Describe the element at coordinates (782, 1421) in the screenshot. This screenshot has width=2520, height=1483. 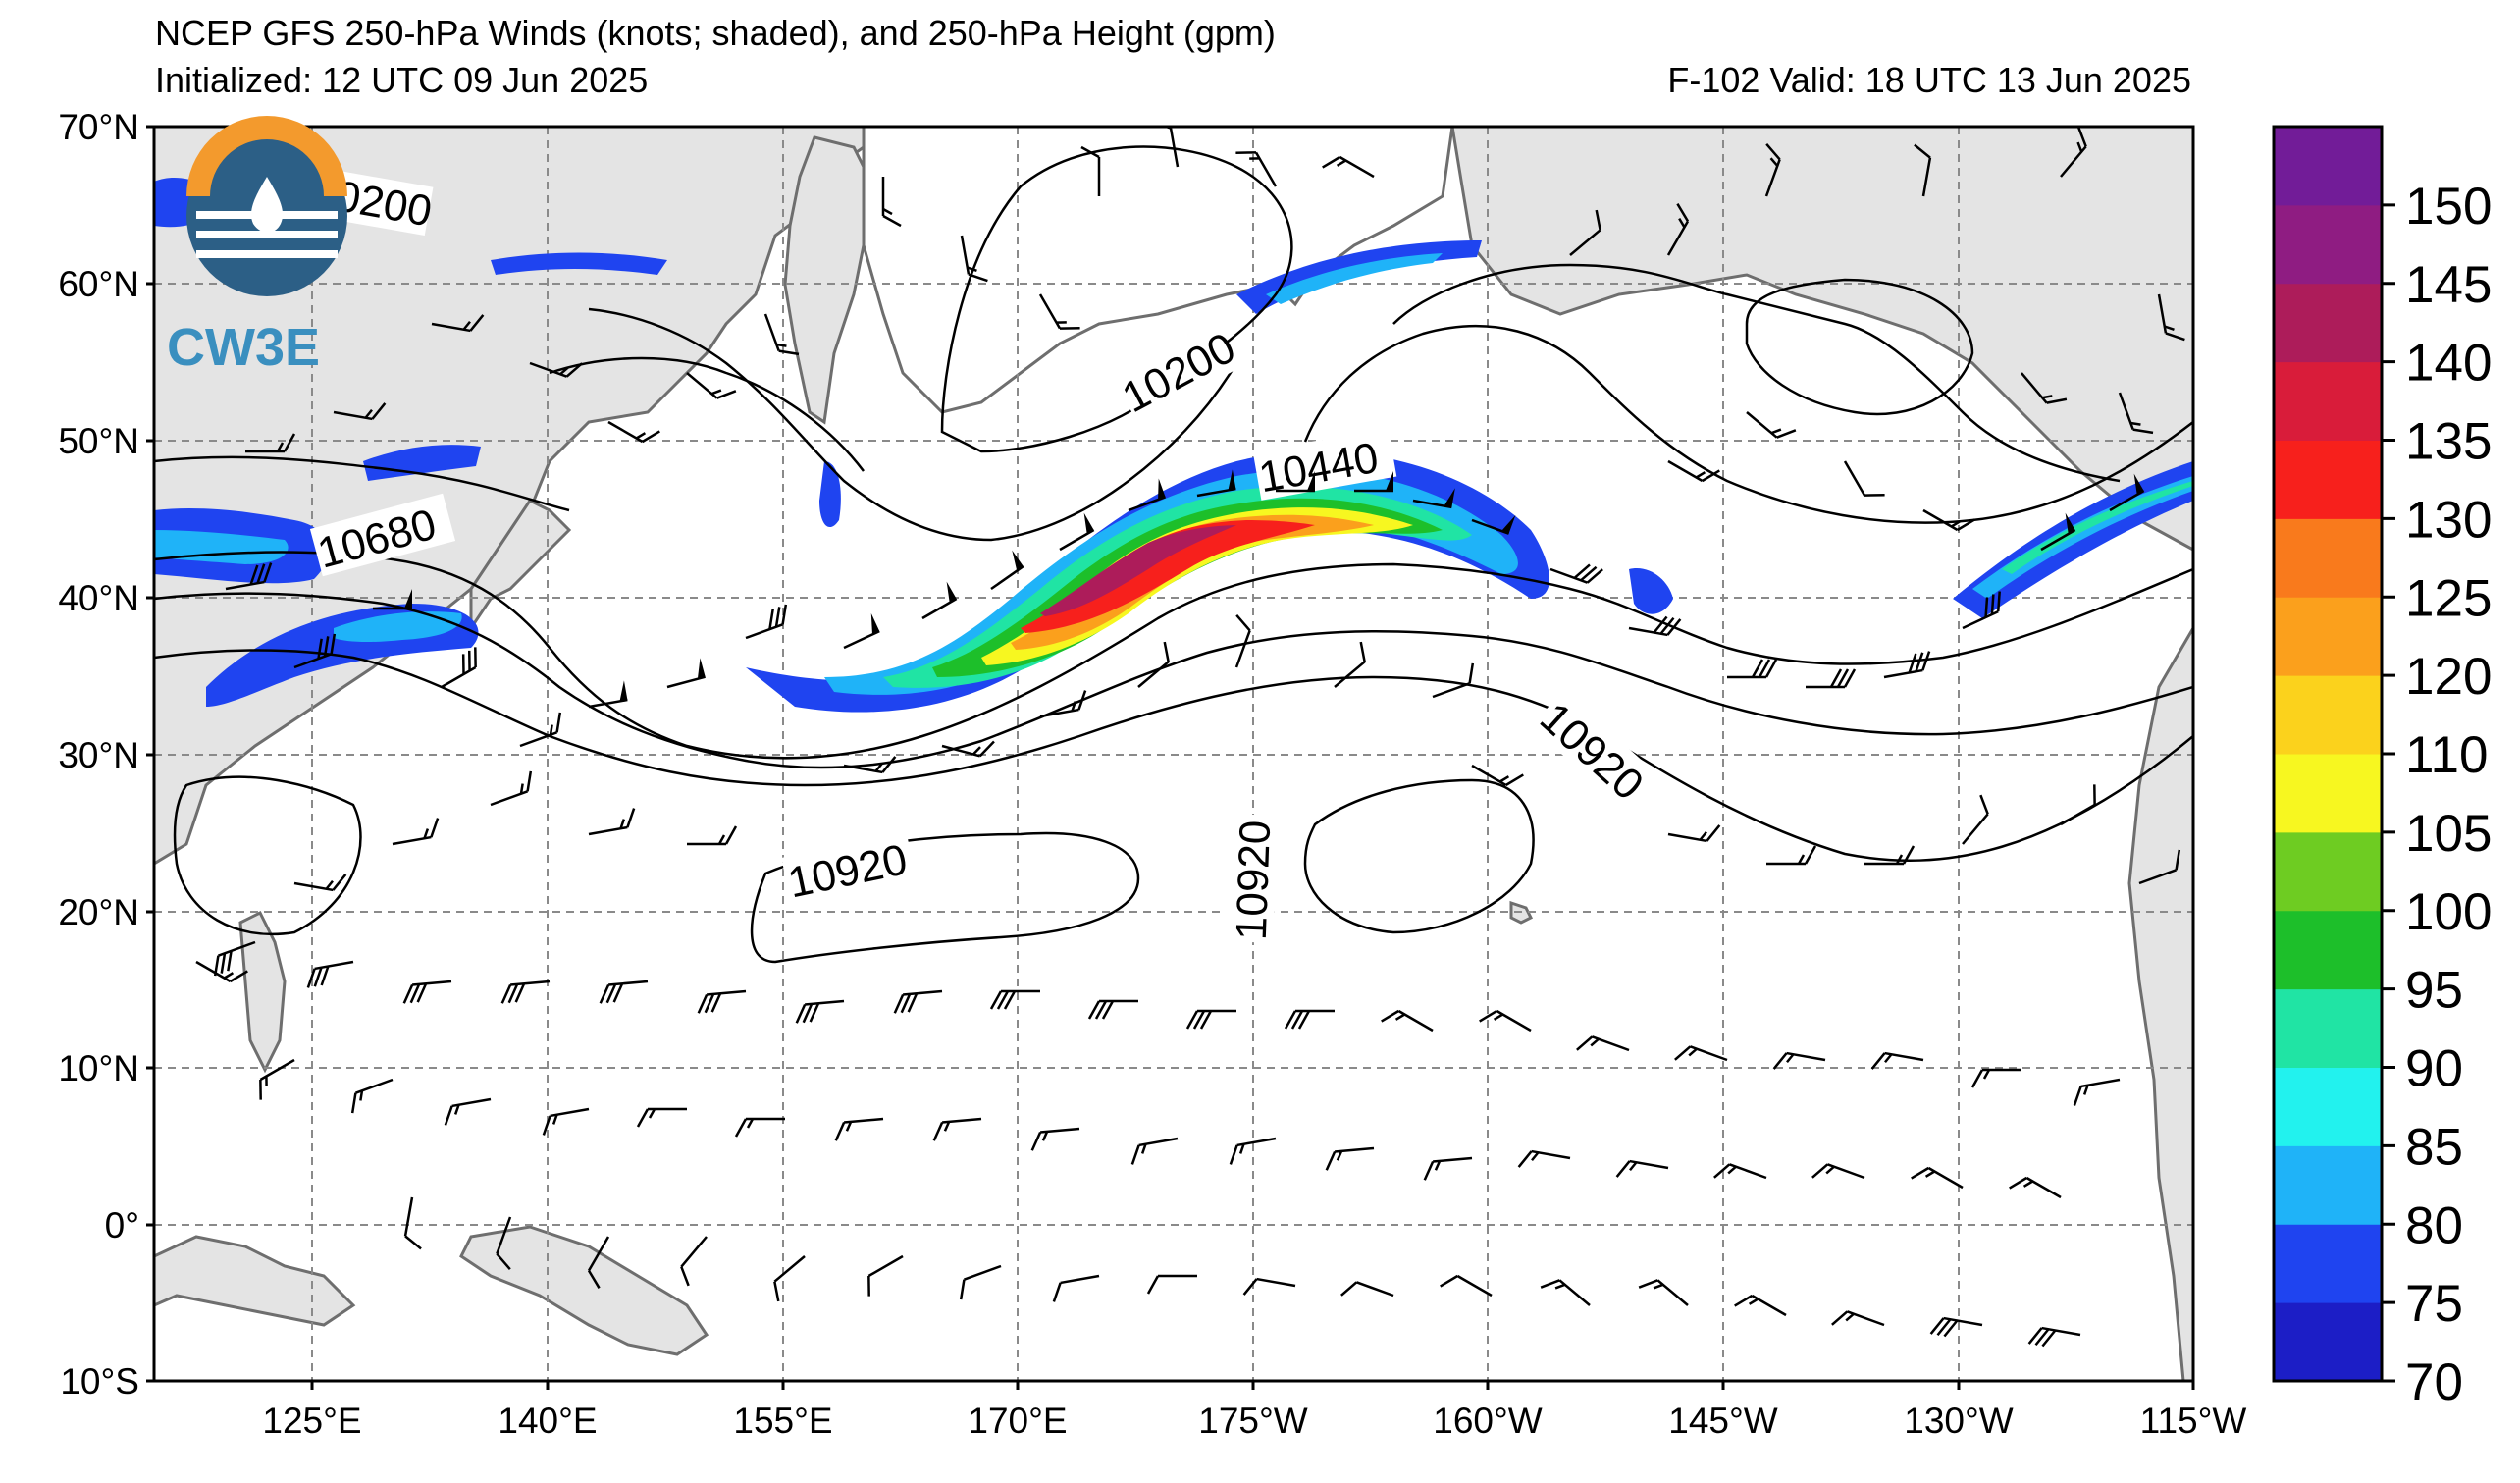
I see `lon-label-155e: 155°E` at that location.